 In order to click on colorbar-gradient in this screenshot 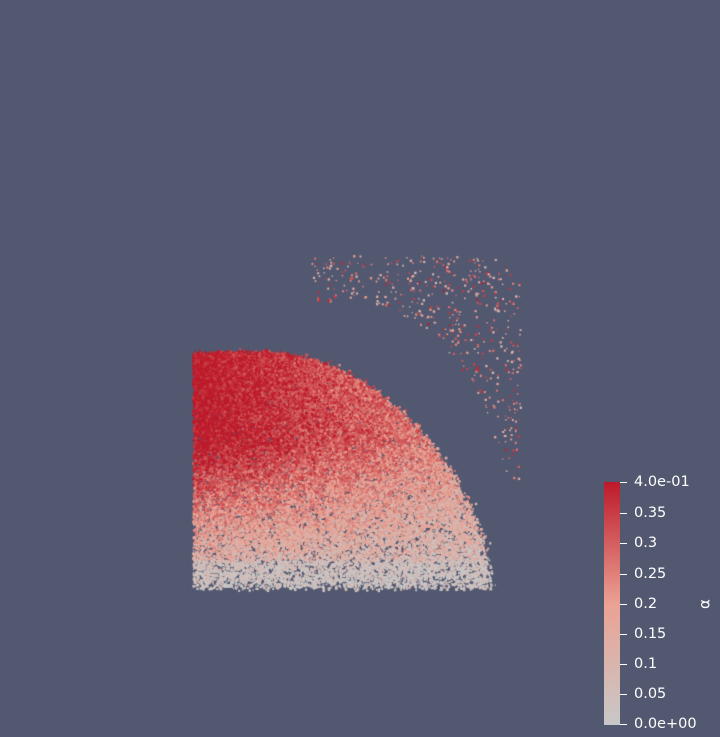, I will do `click(612, 603)`.